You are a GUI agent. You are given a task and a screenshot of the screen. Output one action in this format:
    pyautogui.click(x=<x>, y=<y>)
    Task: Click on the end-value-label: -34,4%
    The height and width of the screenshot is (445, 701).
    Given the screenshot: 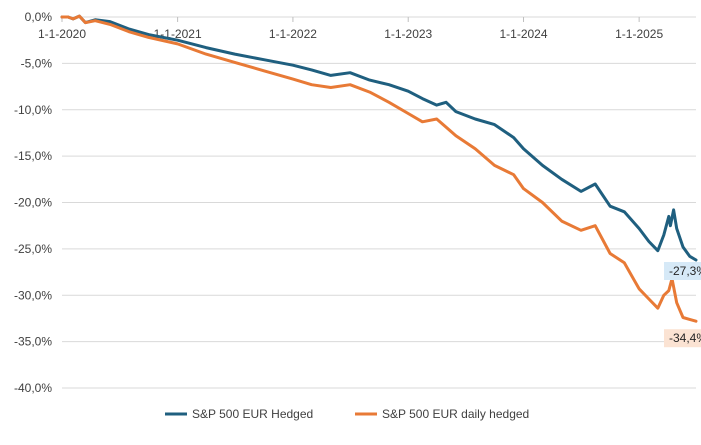 What is the action you would take?
    pyautogui.click(x=685, y=338)
    